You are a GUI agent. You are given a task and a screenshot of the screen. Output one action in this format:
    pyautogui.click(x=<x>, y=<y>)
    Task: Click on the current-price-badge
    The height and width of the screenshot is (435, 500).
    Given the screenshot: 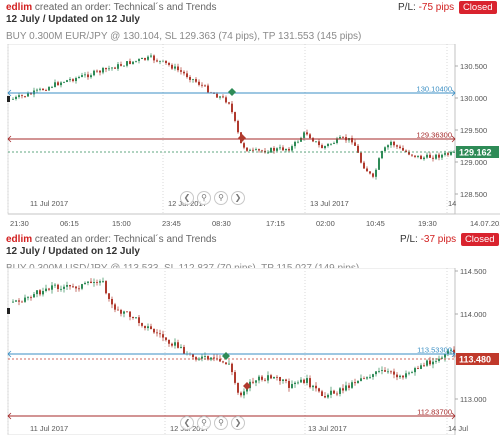 What is the action you would take?
    pyautogui.click(x=477, y=152)
    